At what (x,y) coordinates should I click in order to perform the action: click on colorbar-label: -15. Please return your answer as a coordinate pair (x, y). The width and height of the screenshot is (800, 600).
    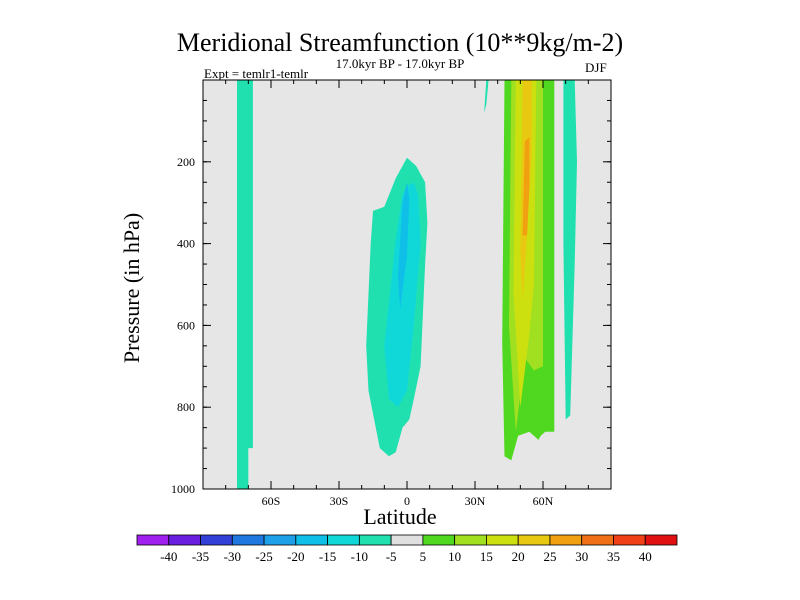
    Looking at the image, I should click on (327, 556).